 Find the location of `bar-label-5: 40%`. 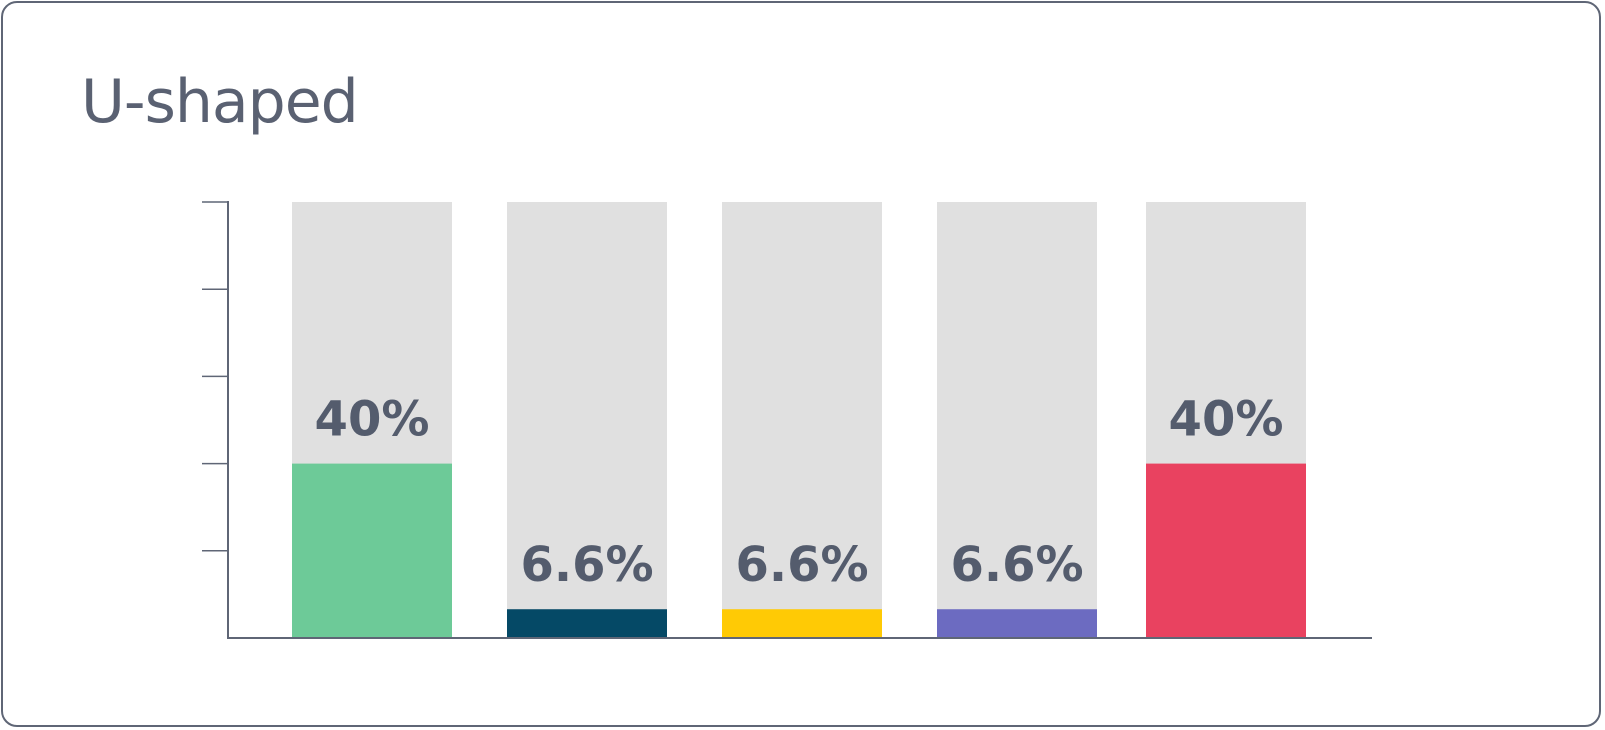

bar-label-5: 40% is located at coordinates (1226, 420).